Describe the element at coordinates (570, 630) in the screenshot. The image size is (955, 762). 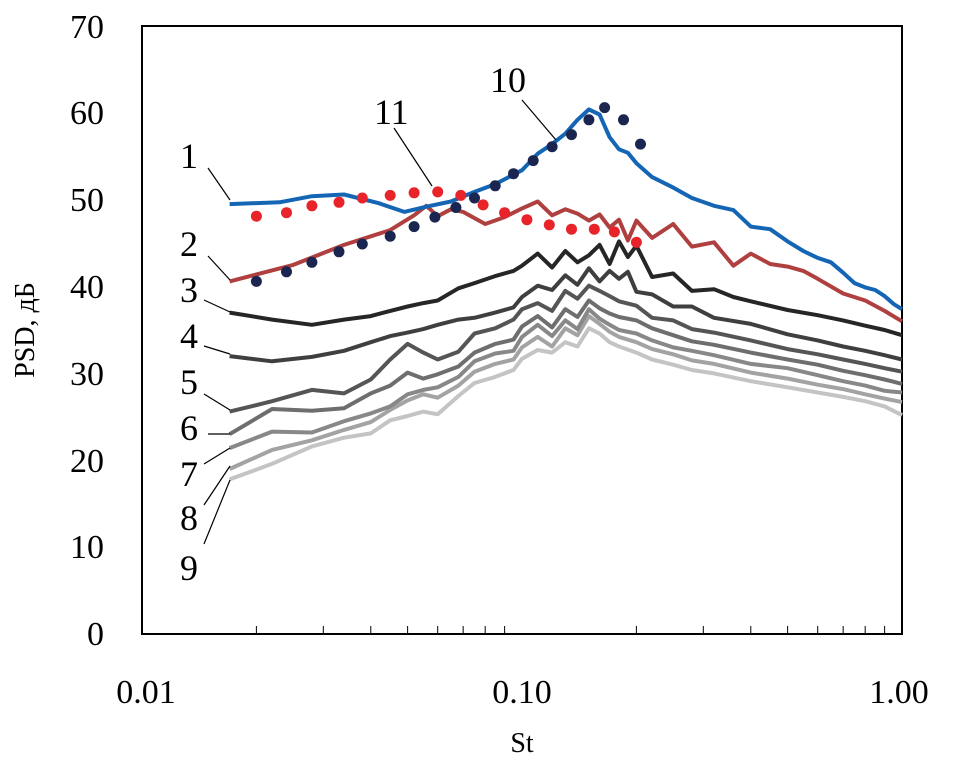
I see `x-minor-ticks` at that location.